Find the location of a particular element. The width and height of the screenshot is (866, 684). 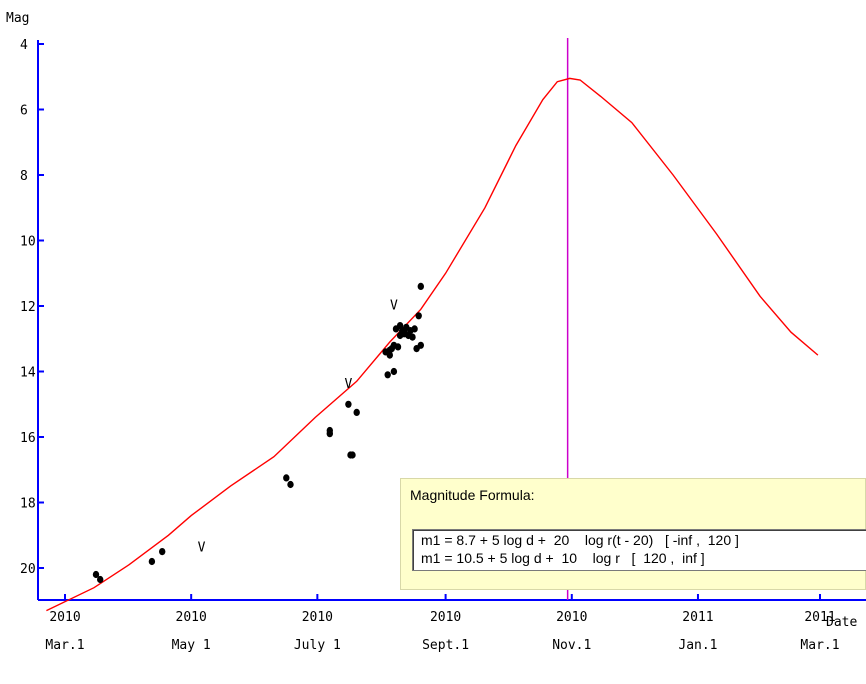

y-tick-label: 10 is located at coordinates (28, 242).